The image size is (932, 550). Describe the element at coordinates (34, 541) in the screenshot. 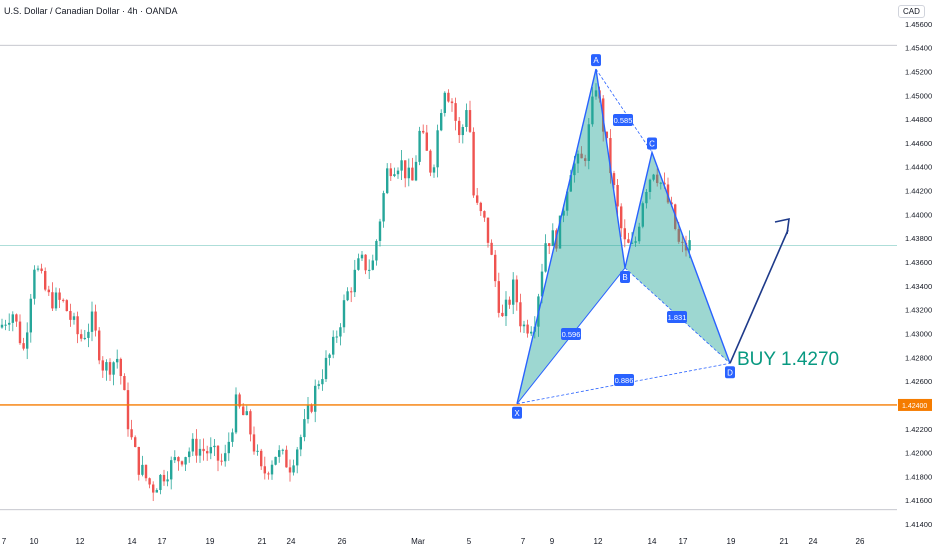

I see `x-tick-label: 10` at that location.